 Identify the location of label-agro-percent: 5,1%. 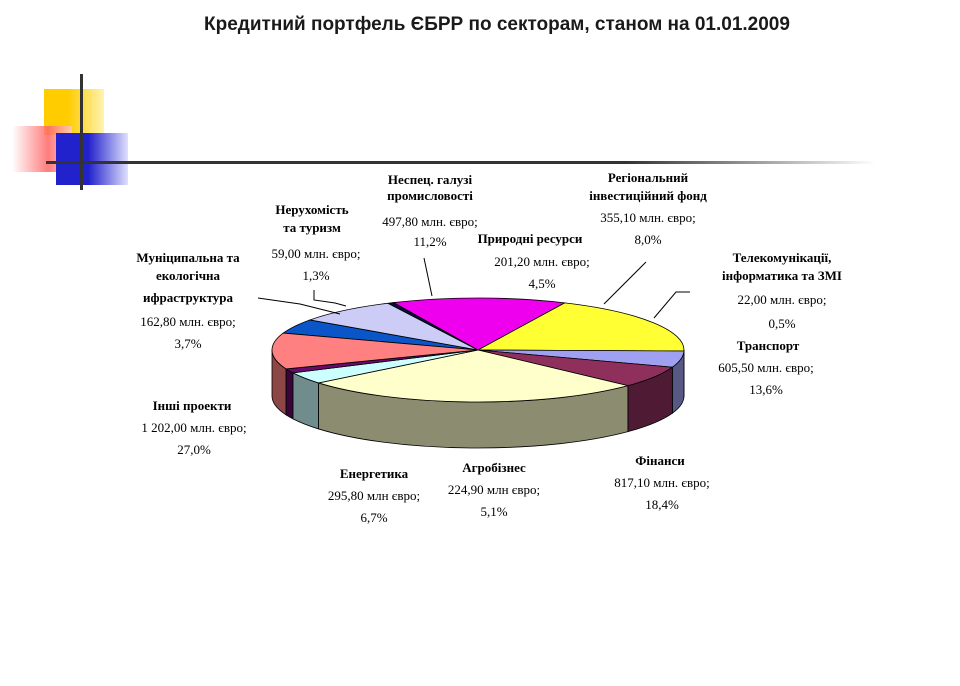
(493, 511).